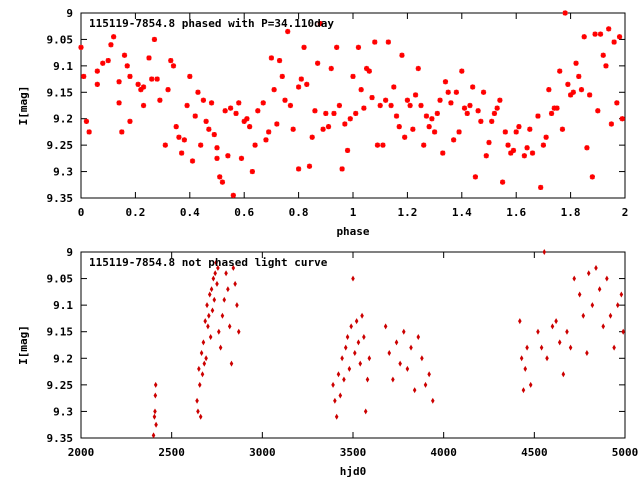  I want to click on x-tick-label: 0.6, so click(244, 212).